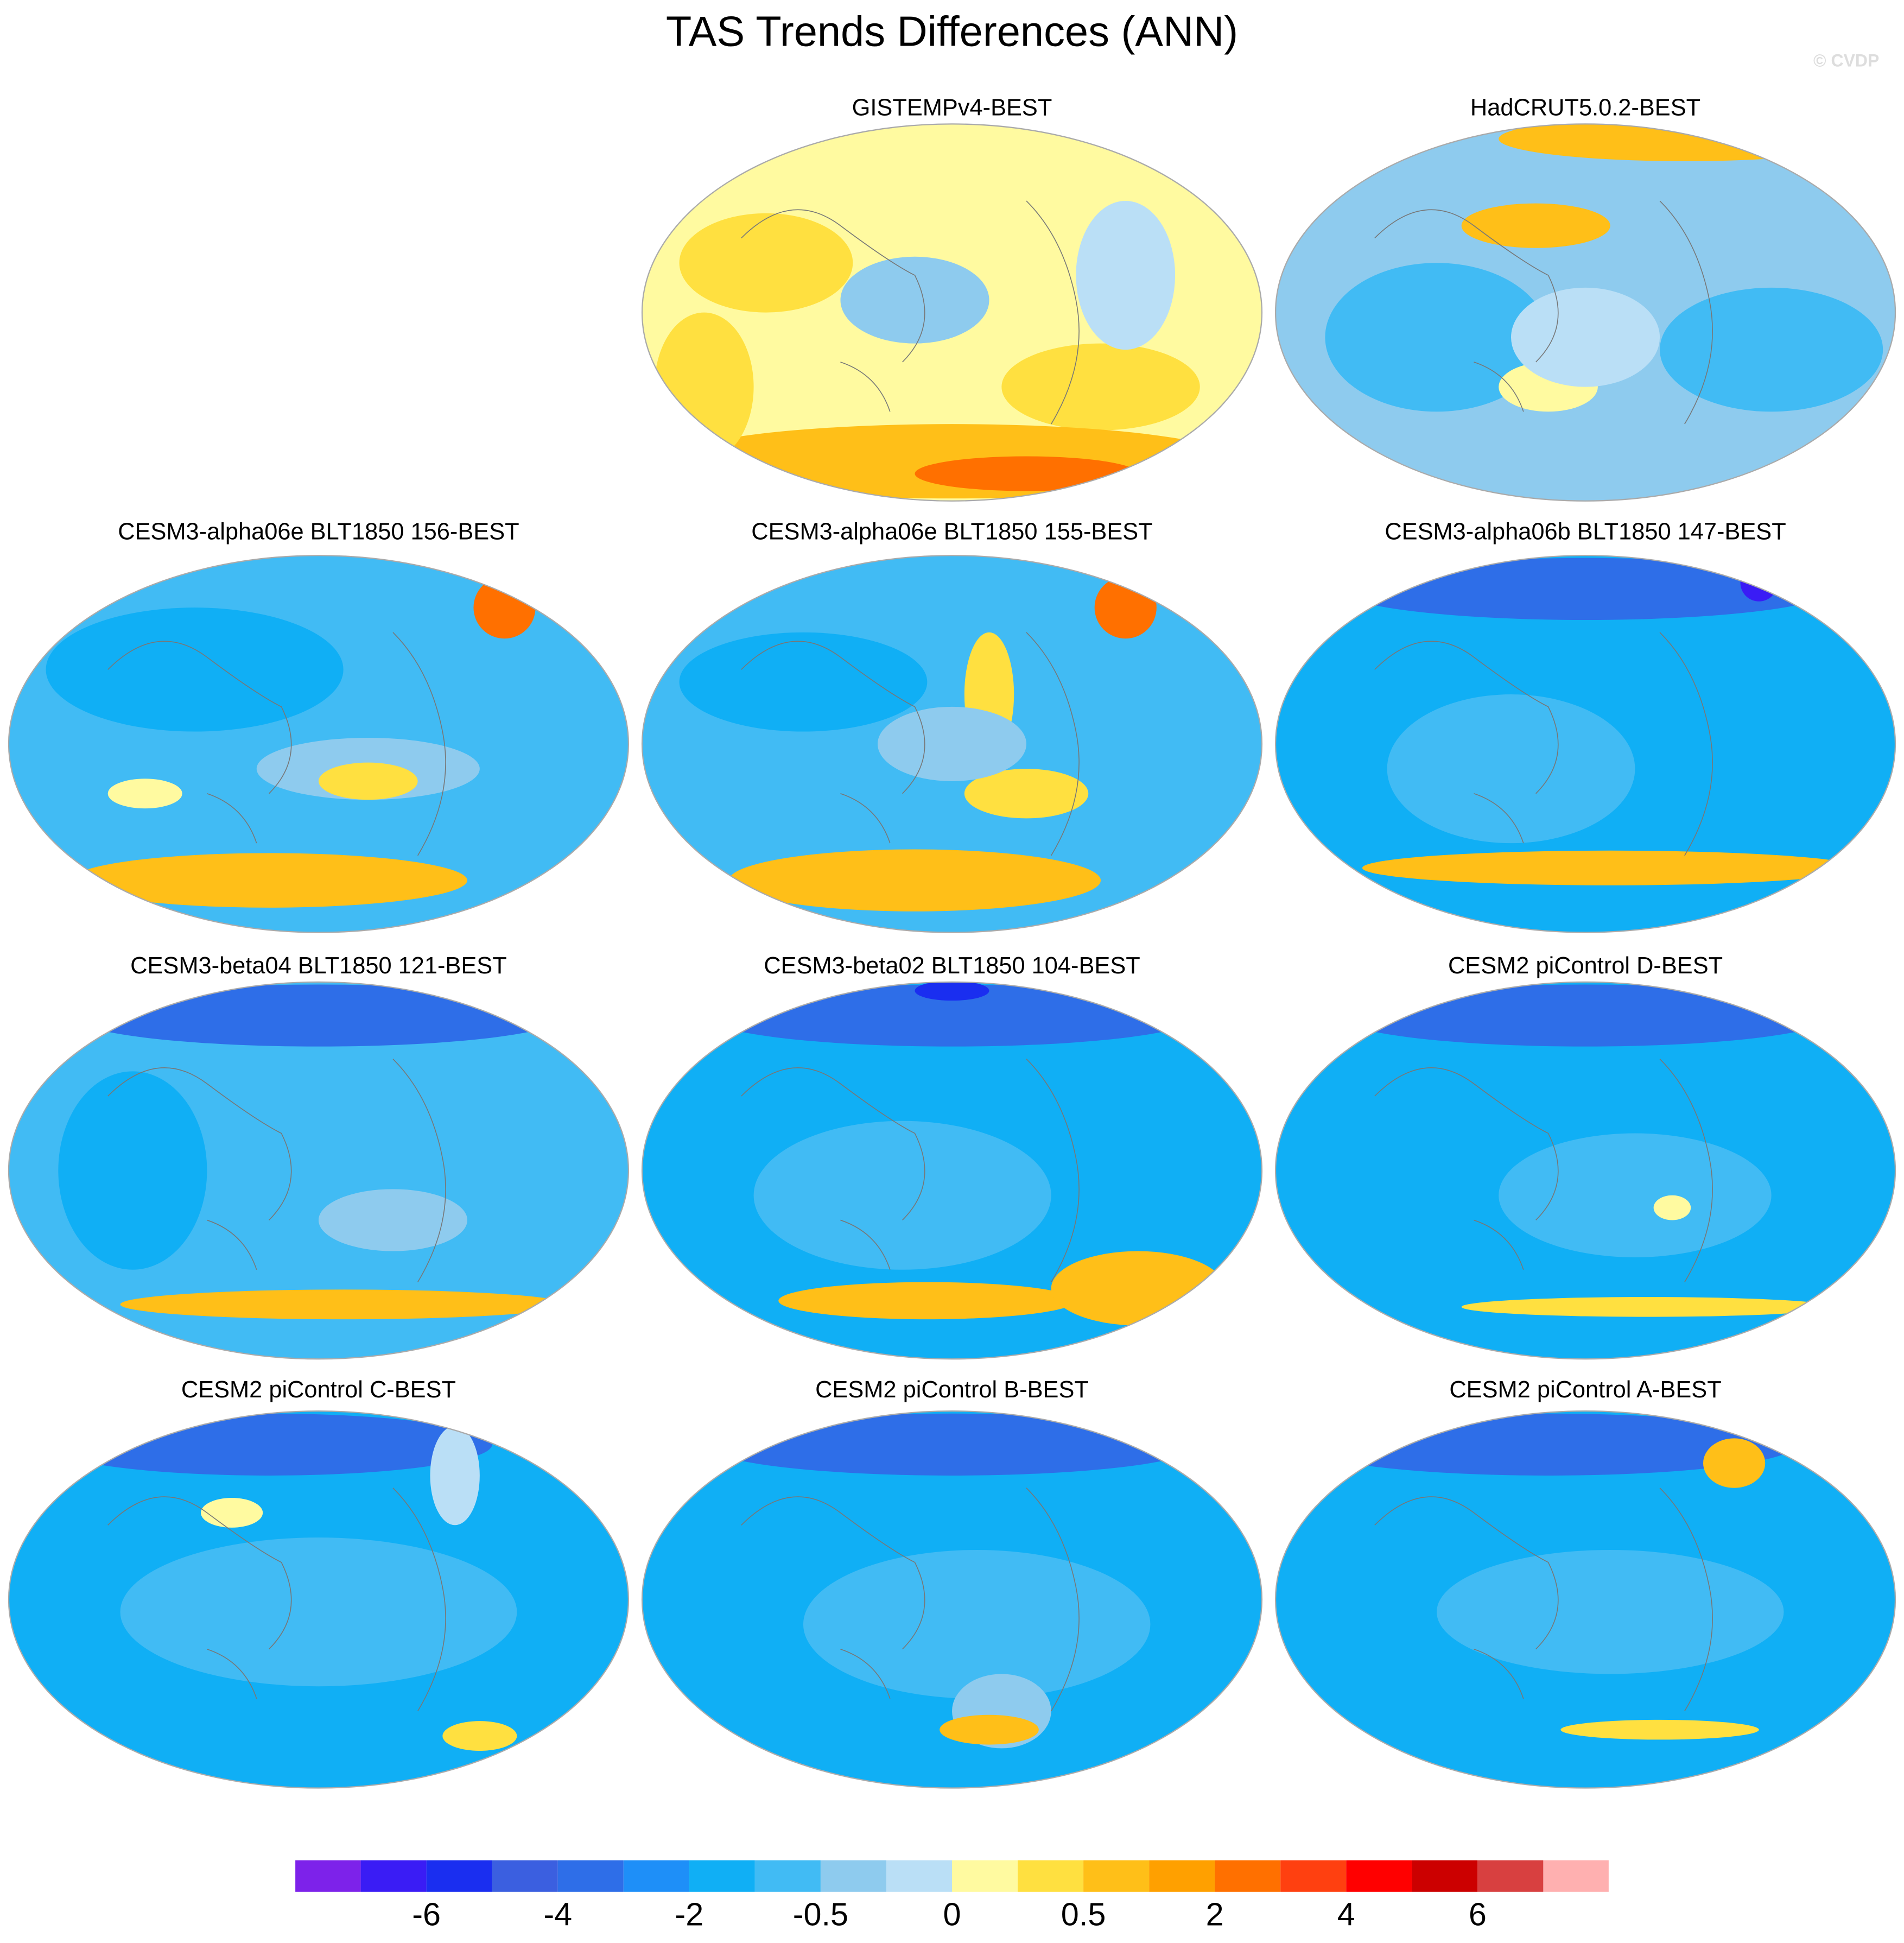 This screenshot has width=1904, height=1943. What do you see at coordinates (1585, 532) in the screenshot?
I see `panel-title: CESM3-alpha06b BLT1850 147-BEST` at bounding box center [1585, 532].